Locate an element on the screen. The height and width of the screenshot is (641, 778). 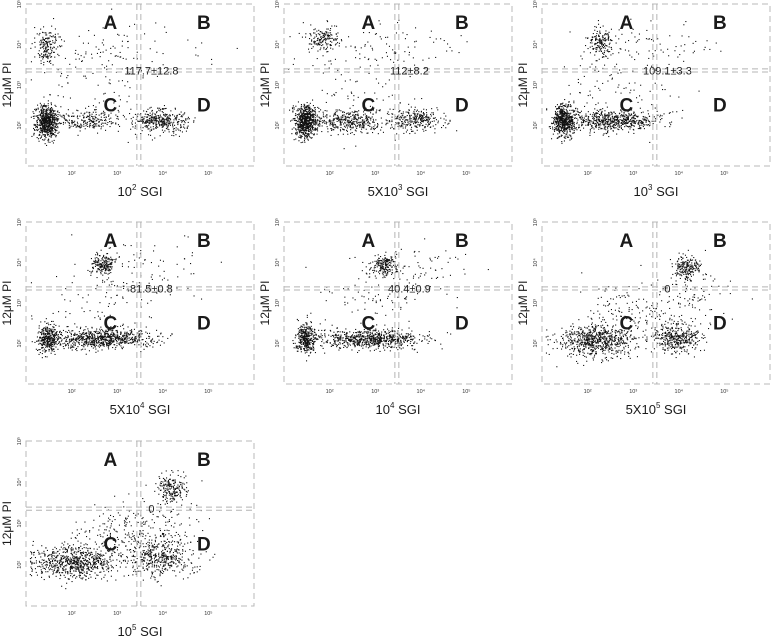
x-axis-label: 102 SGI is located at coordinates (140, 191).